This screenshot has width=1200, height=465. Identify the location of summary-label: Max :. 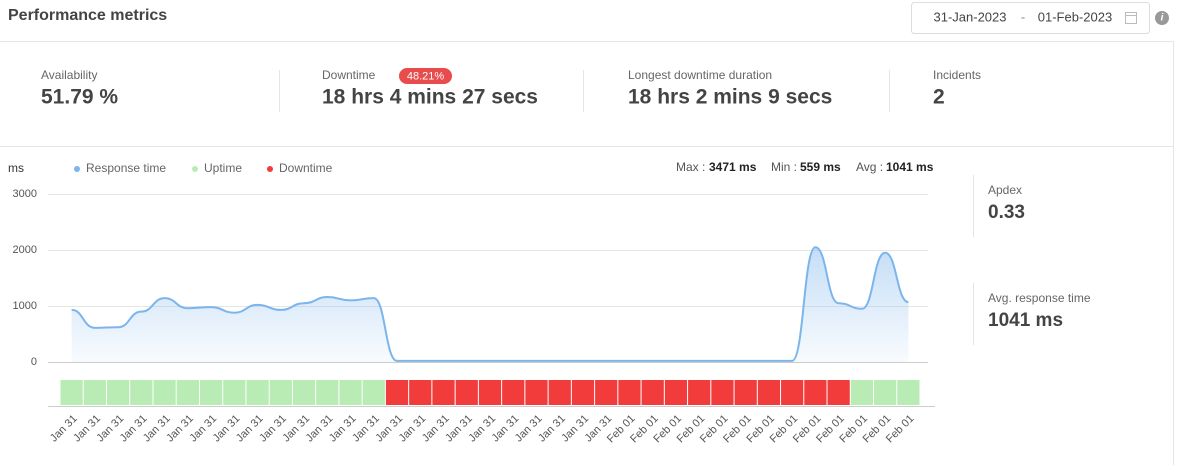
(690, 167).